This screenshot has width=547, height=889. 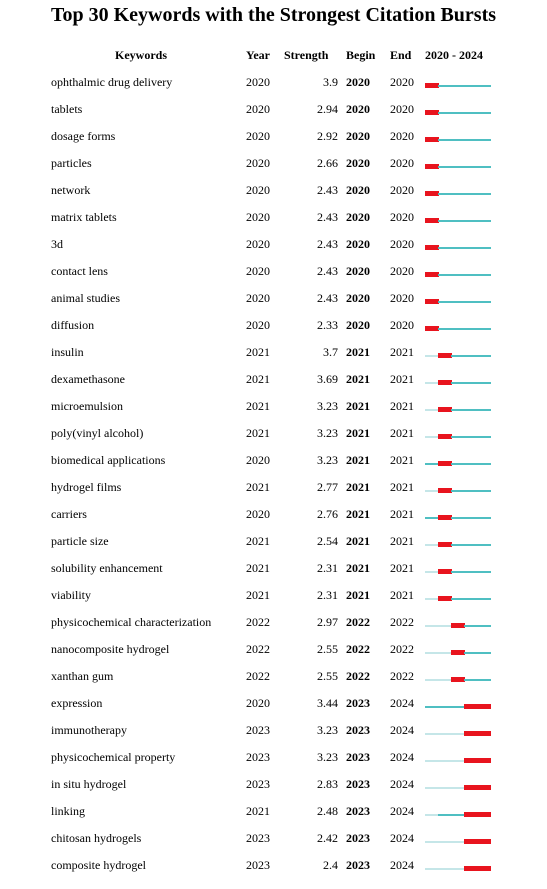 I want to click on strength-cell: 2.43, so click(x=327, y=298).